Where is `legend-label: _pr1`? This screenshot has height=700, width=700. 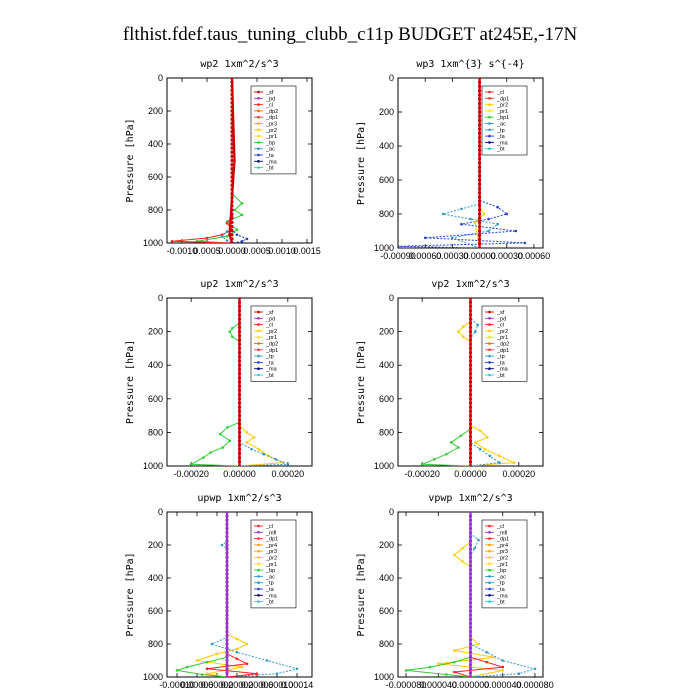
legend-label: _pr1 is located at coordinates (502, 338).